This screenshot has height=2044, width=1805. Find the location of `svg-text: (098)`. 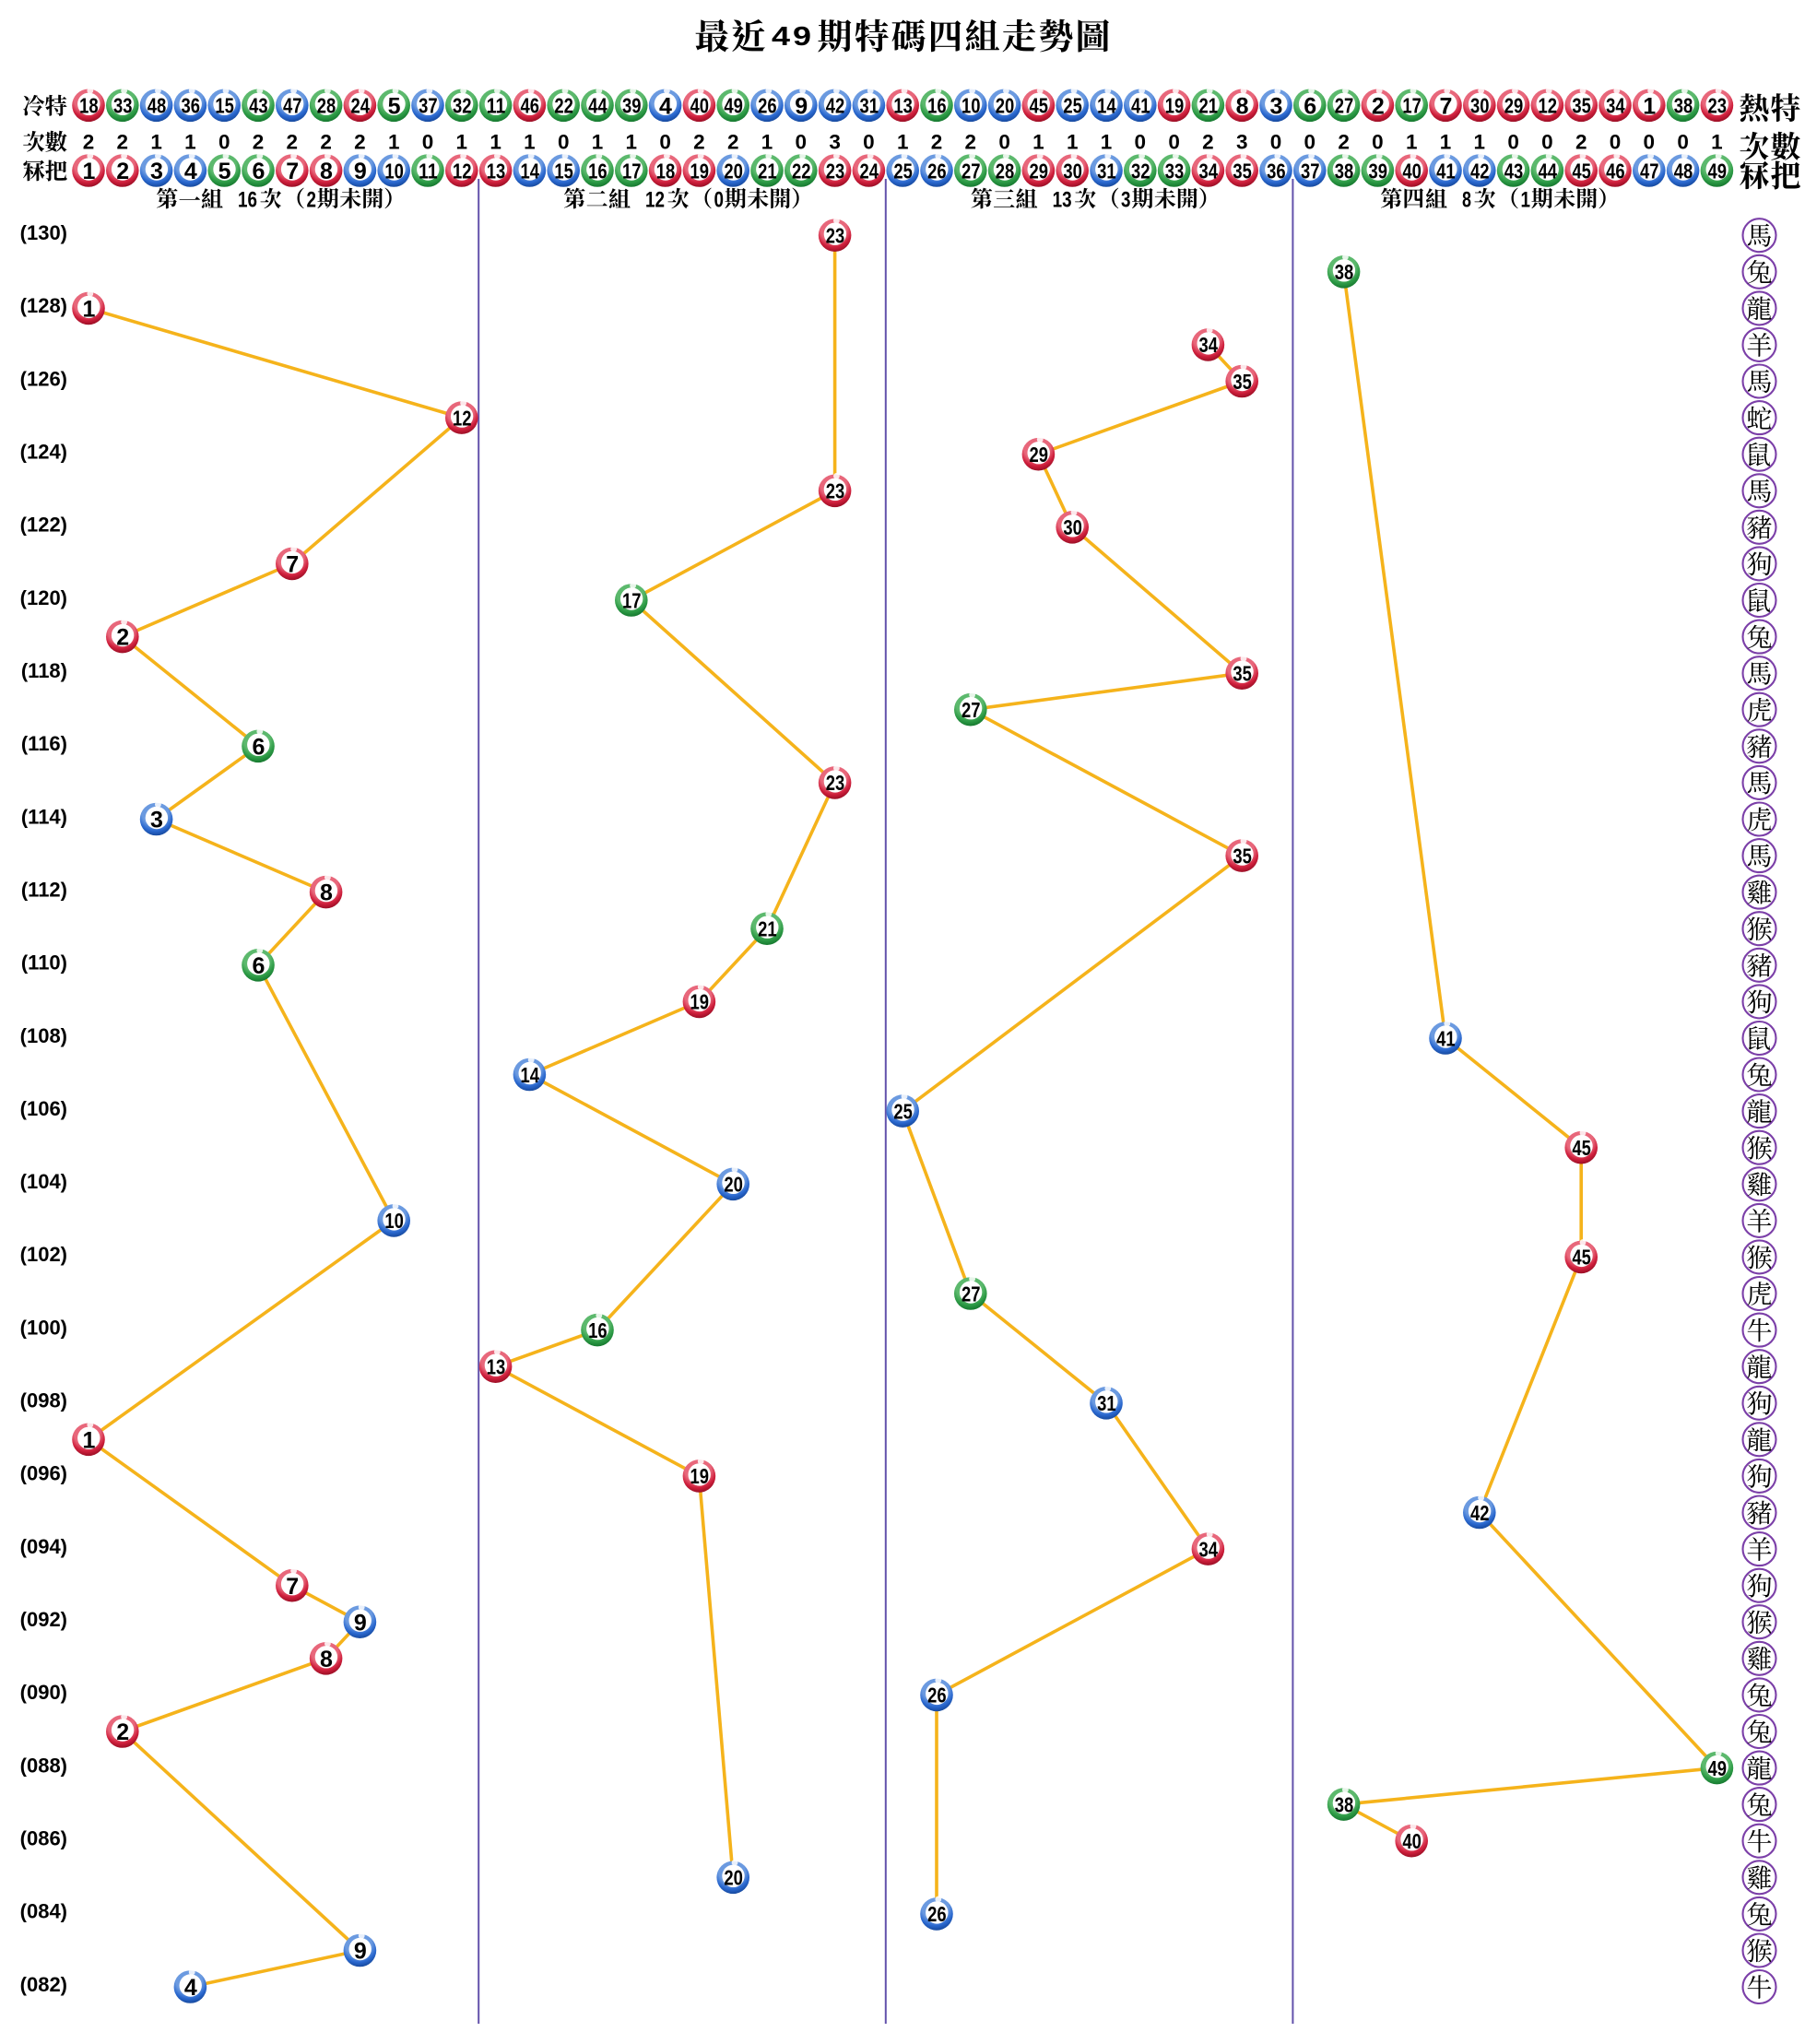

svg-text: (098) is located at coordinates (43, 1400).